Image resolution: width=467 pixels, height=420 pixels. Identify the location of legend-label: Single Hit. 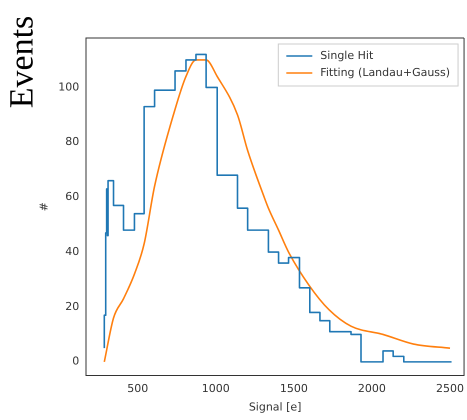
(347, 55).